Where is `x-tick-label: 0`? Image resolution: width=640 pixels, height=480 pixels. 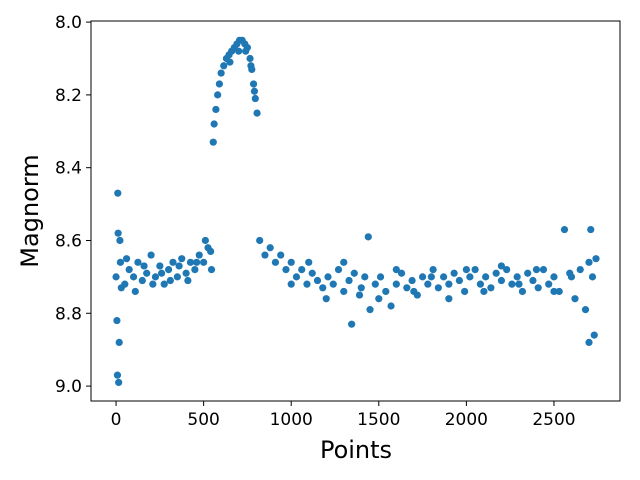 x-tick-label: 0 is located at coordinates (116, 420).